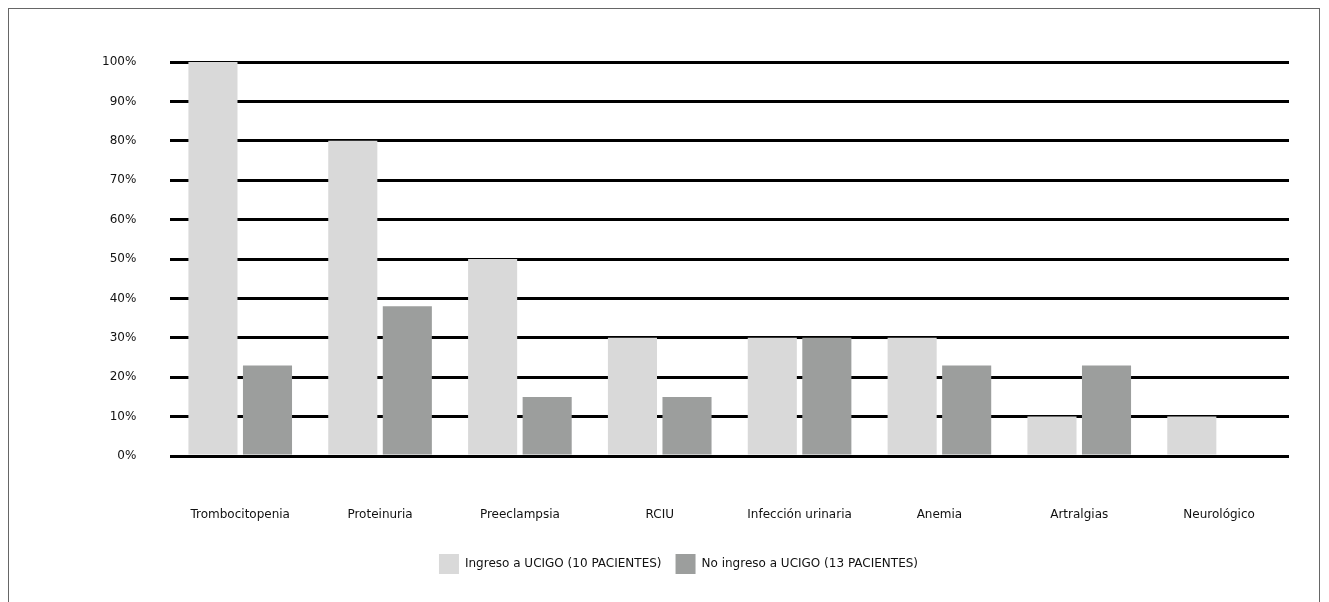 The width and height of the screenshot is (1329, 602). Describe the element at coordinates (123, 415) in the screenshot. I see `y-tick-label: 10%` at that location.